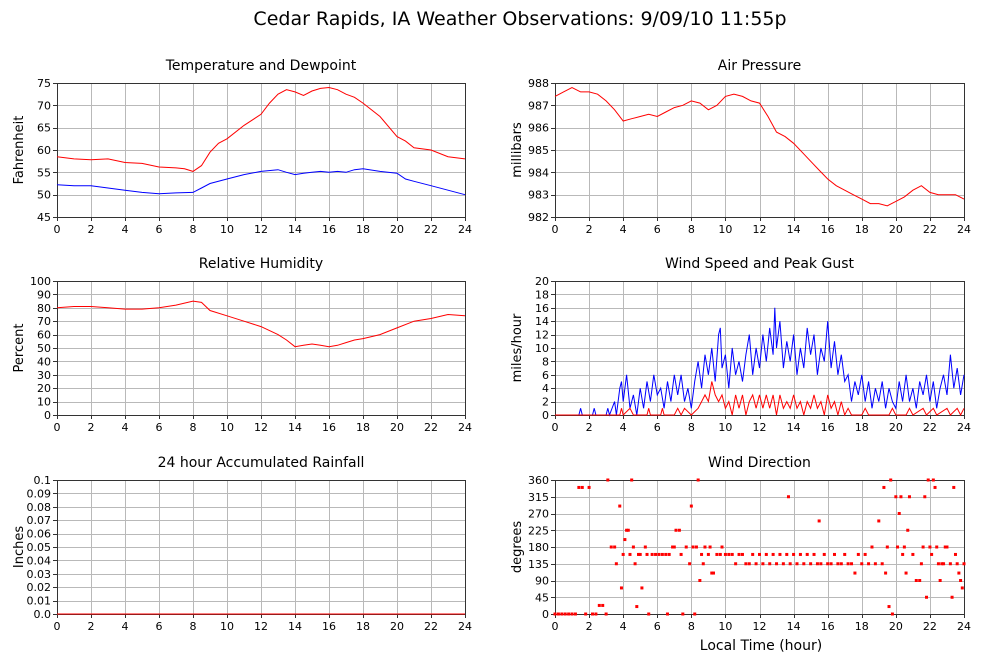  I want to click on x-axis-label: Local Time (hour), so click(761, 646).